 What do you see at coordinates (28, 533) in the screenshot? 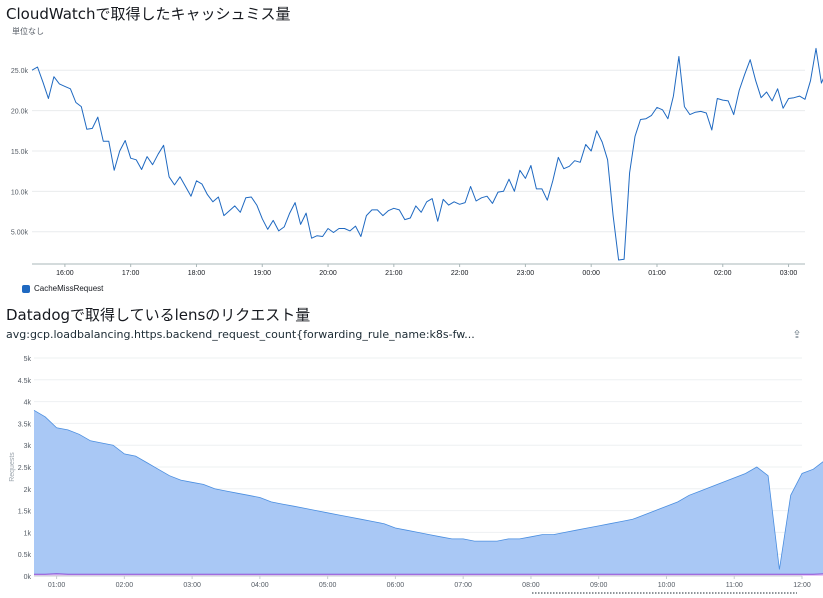
I see `y-tick-label: 1k` at bounding box center [28, 533].